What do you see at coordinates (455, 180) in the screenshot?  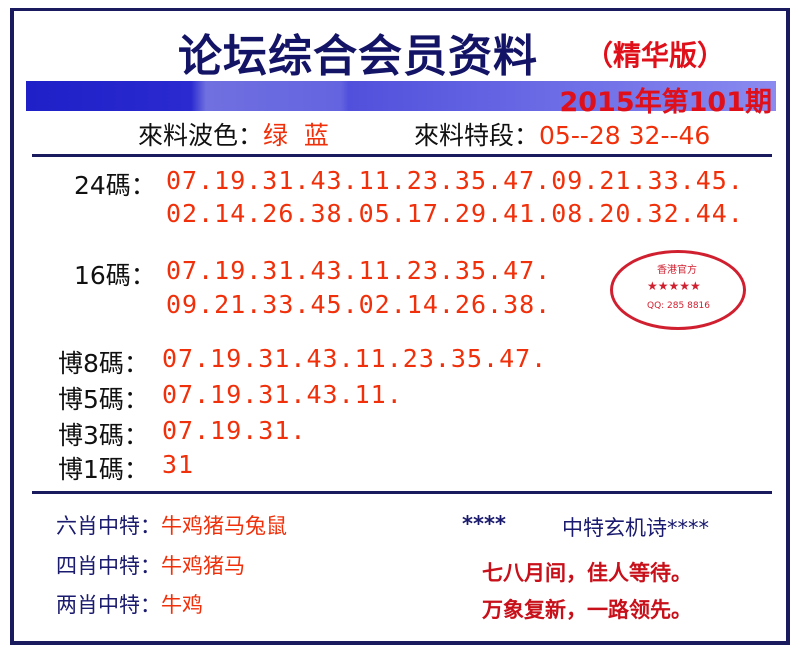 I see `pick-24-line1: 07.19.31.43.11.23.35.47.09.21.33.45.` at bounding box center [455, 180].